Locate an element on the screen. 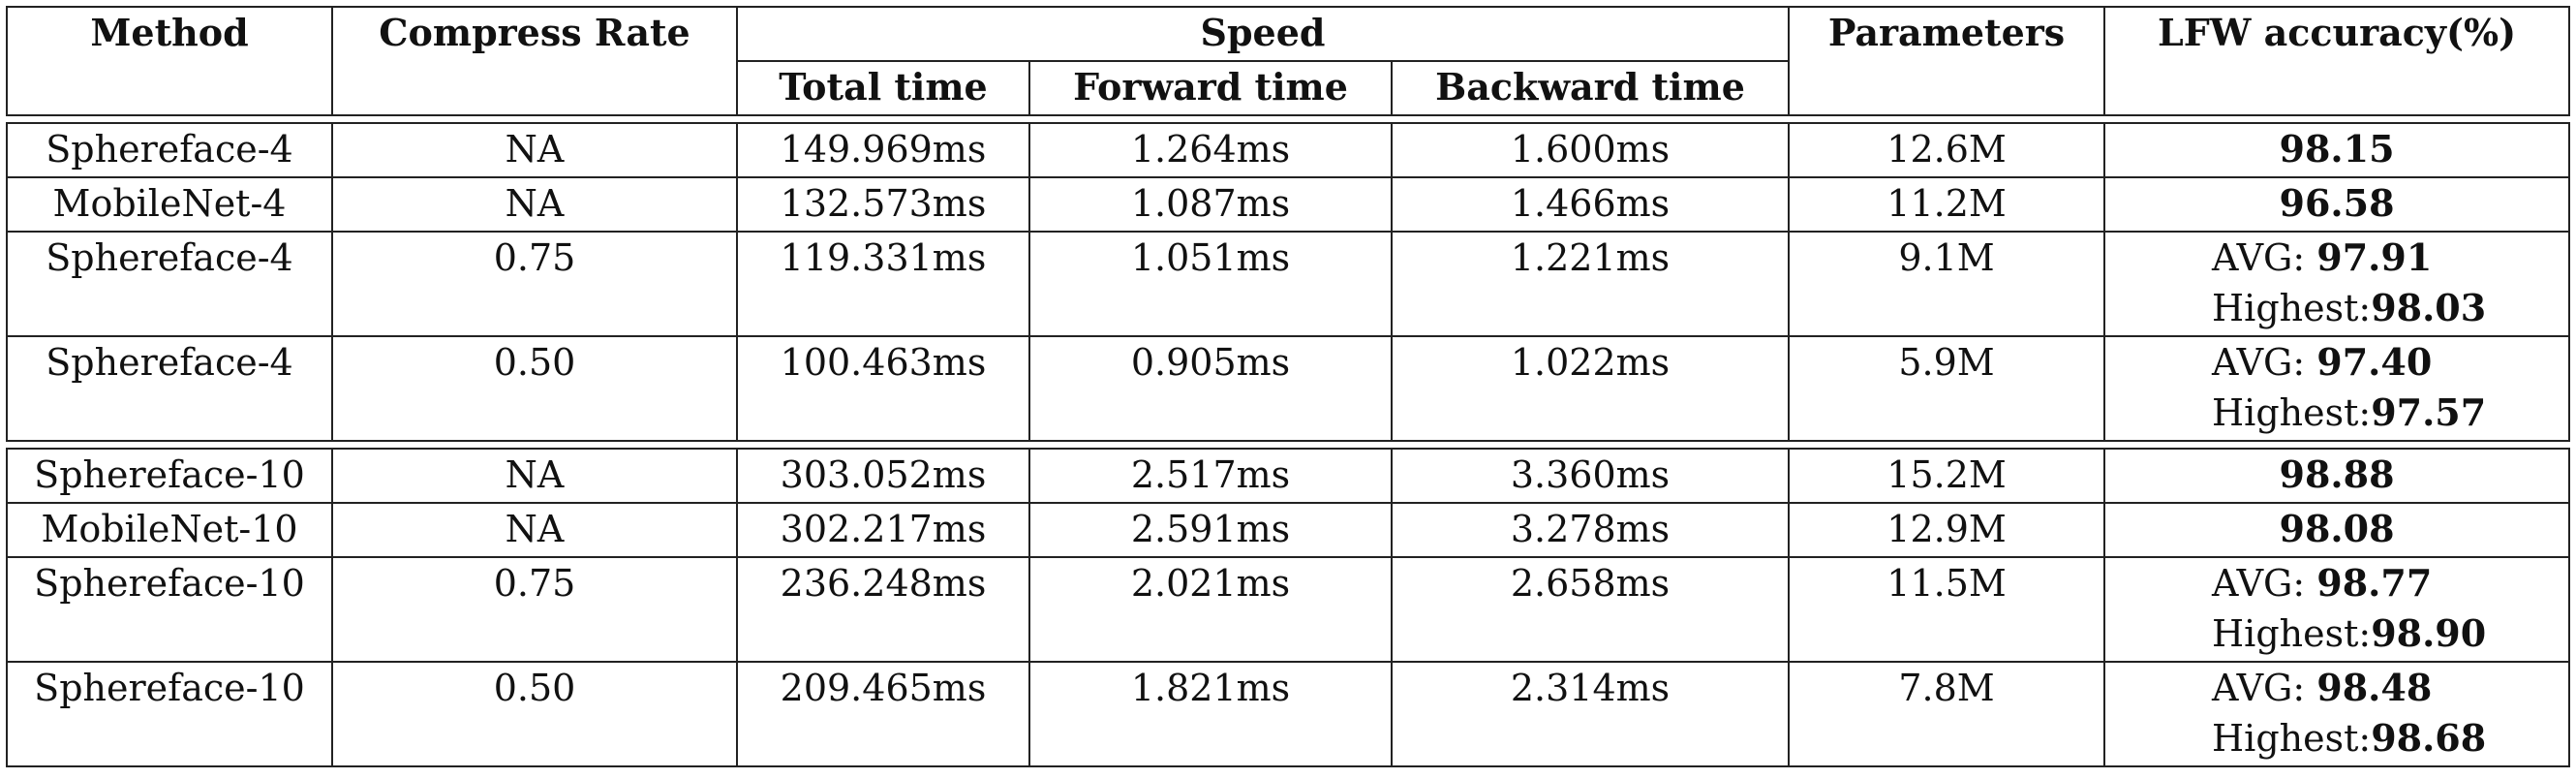  header-backward-time: Backward time is located at coordinates (1590, 88).